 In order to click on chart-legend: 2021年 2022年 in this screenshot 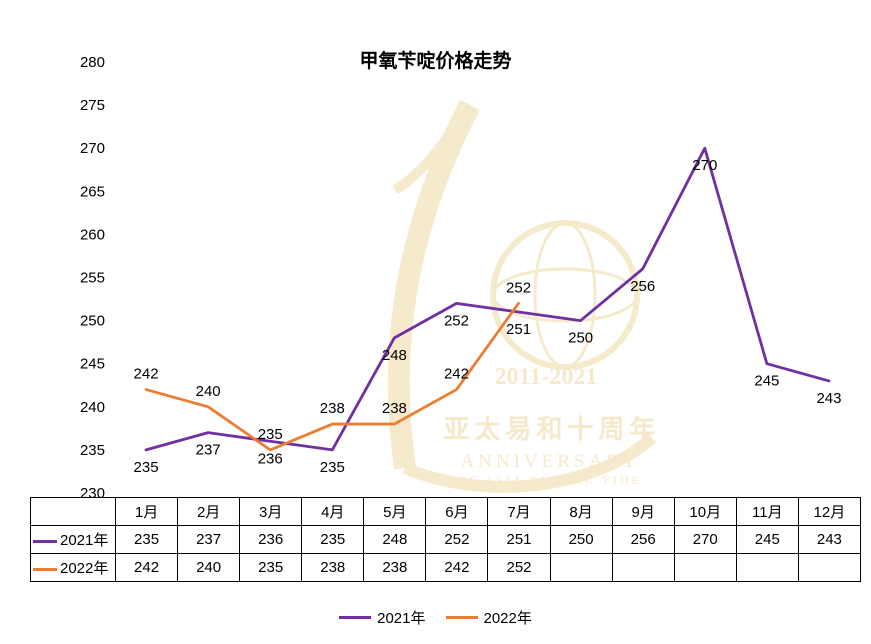, I will do `click(435, 617)`.